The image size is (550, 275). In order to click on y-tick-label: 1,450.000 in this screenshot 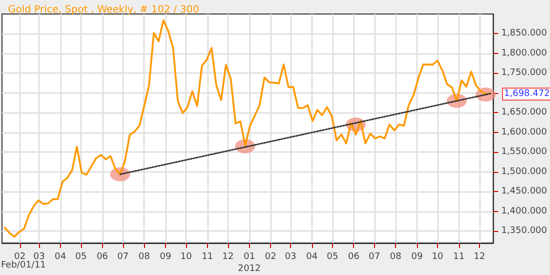, I will do `click(524, 191)`.